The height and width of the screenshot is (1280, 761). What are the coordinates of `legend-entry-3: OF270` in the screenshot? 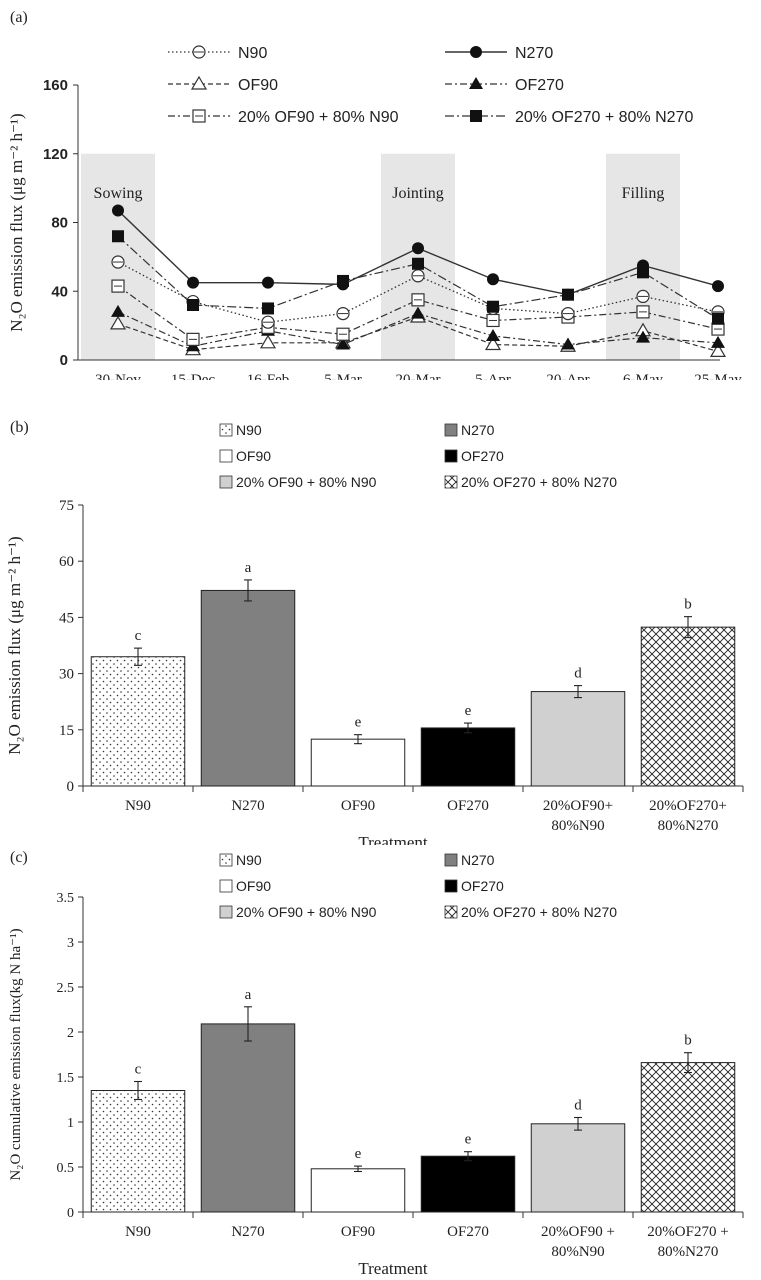 It's located at (474, 456).